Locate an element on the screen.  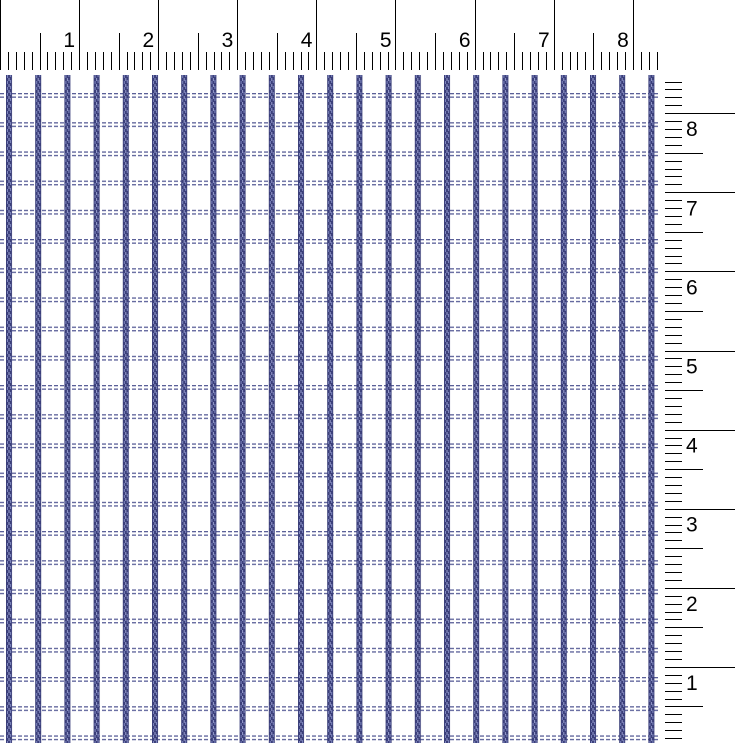
right-ruler-label: 1 is located at coordinates (692, 683).